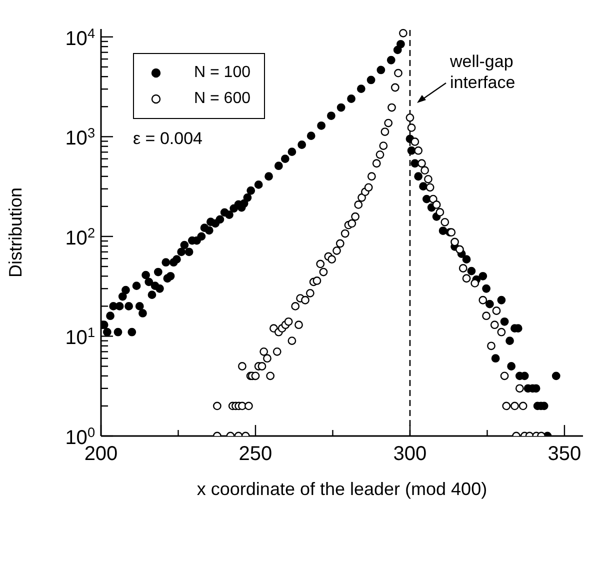 This screenshot has height=573, width=593. What do you see at coordinates (80, 337) in the screenshot?
I see `y-tick-label: 10$^{1}$` at bounding box center [80, 337].